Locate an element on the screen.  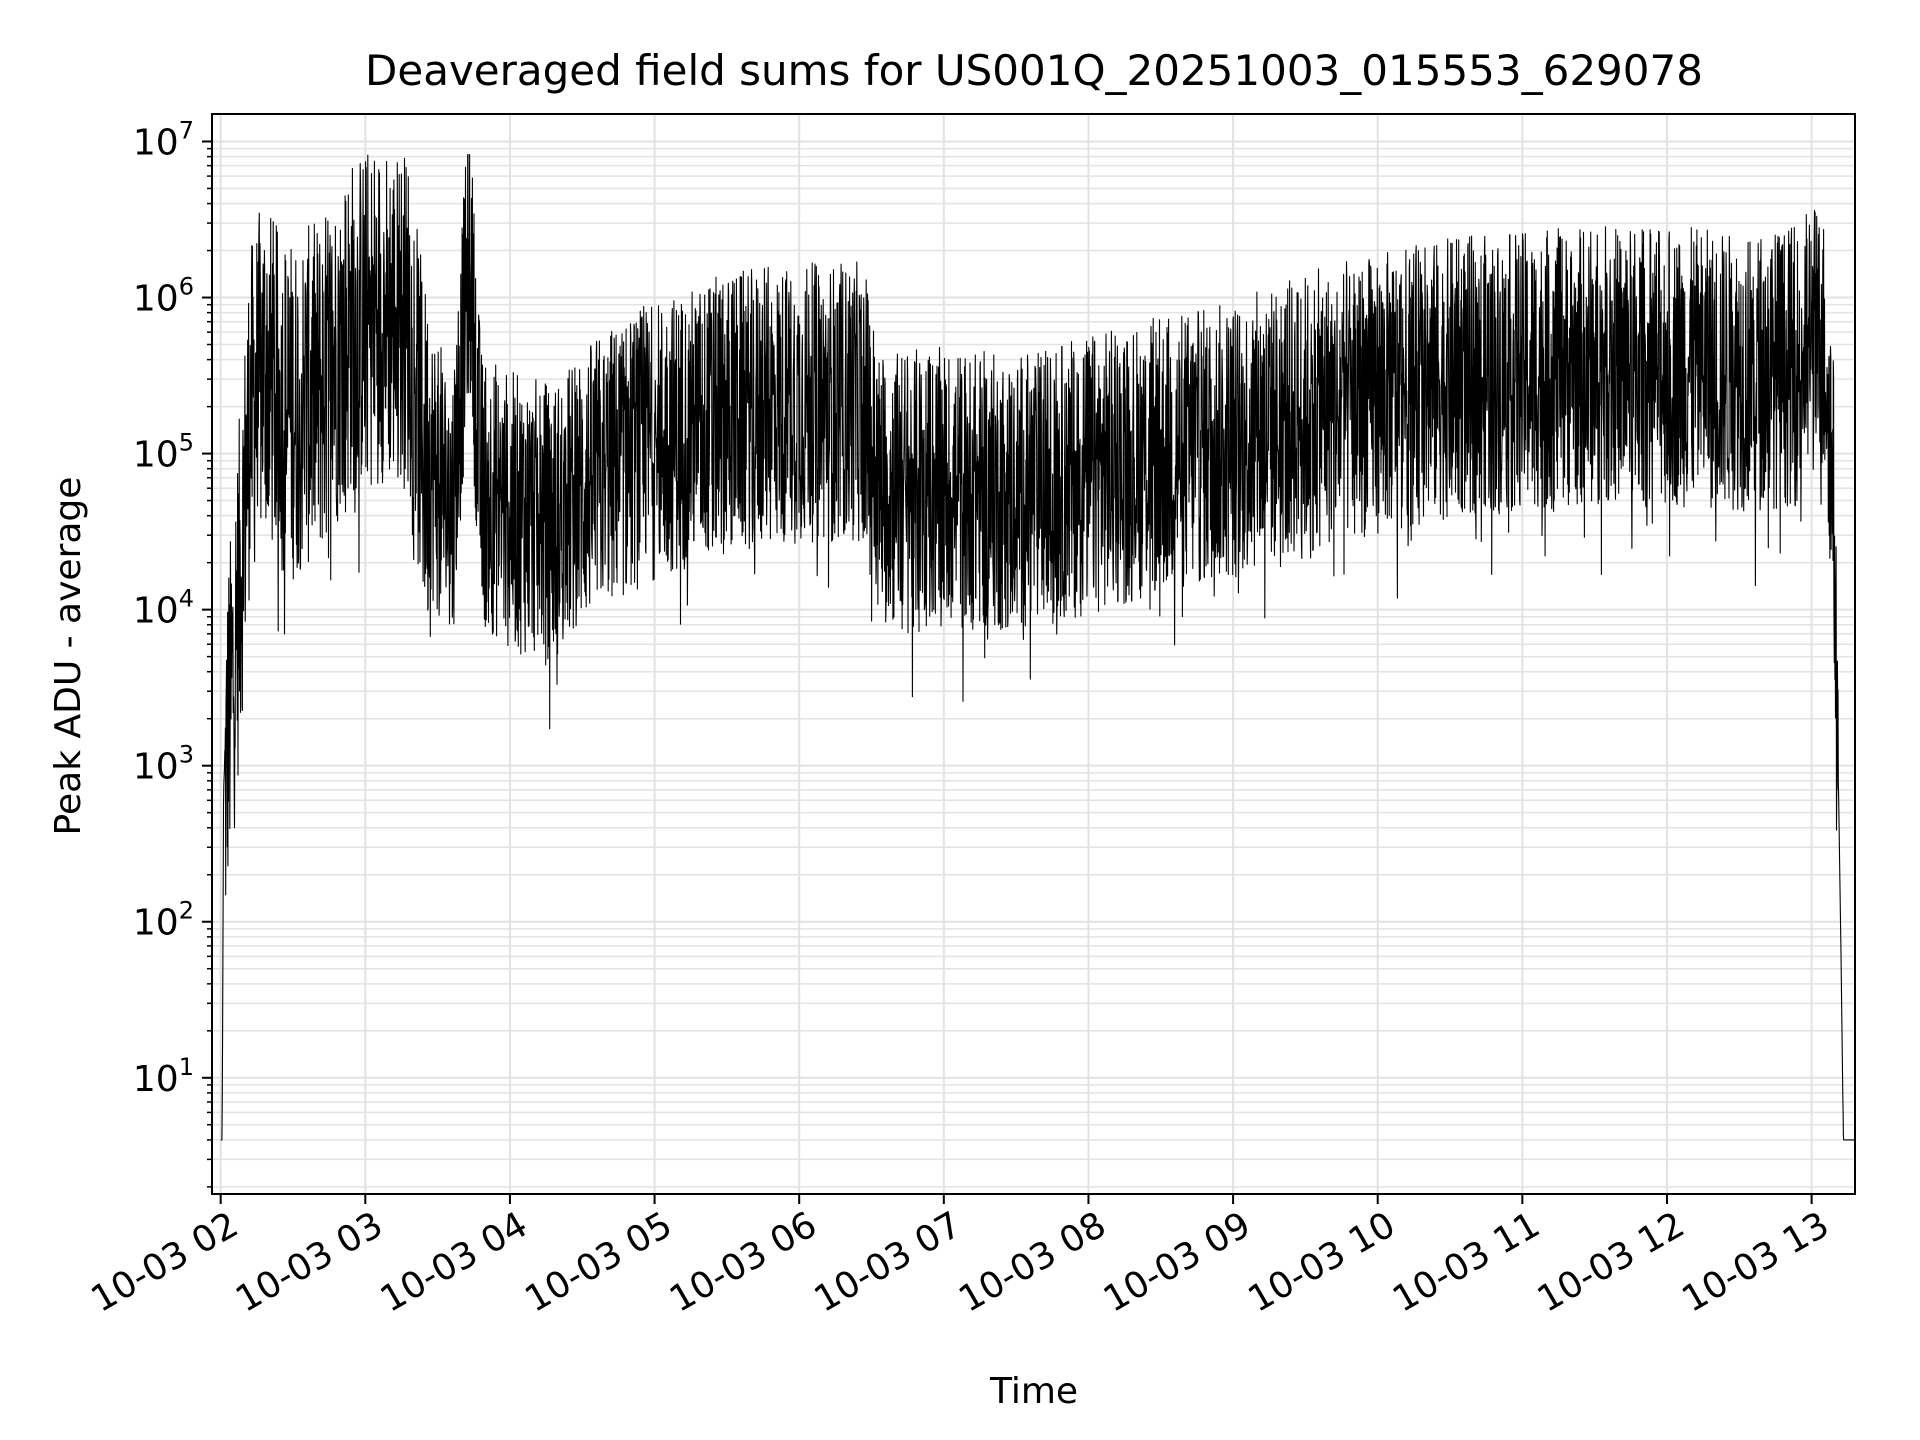
x-tick-label: 10-03 08 is located at coordinates (1032, 1262).